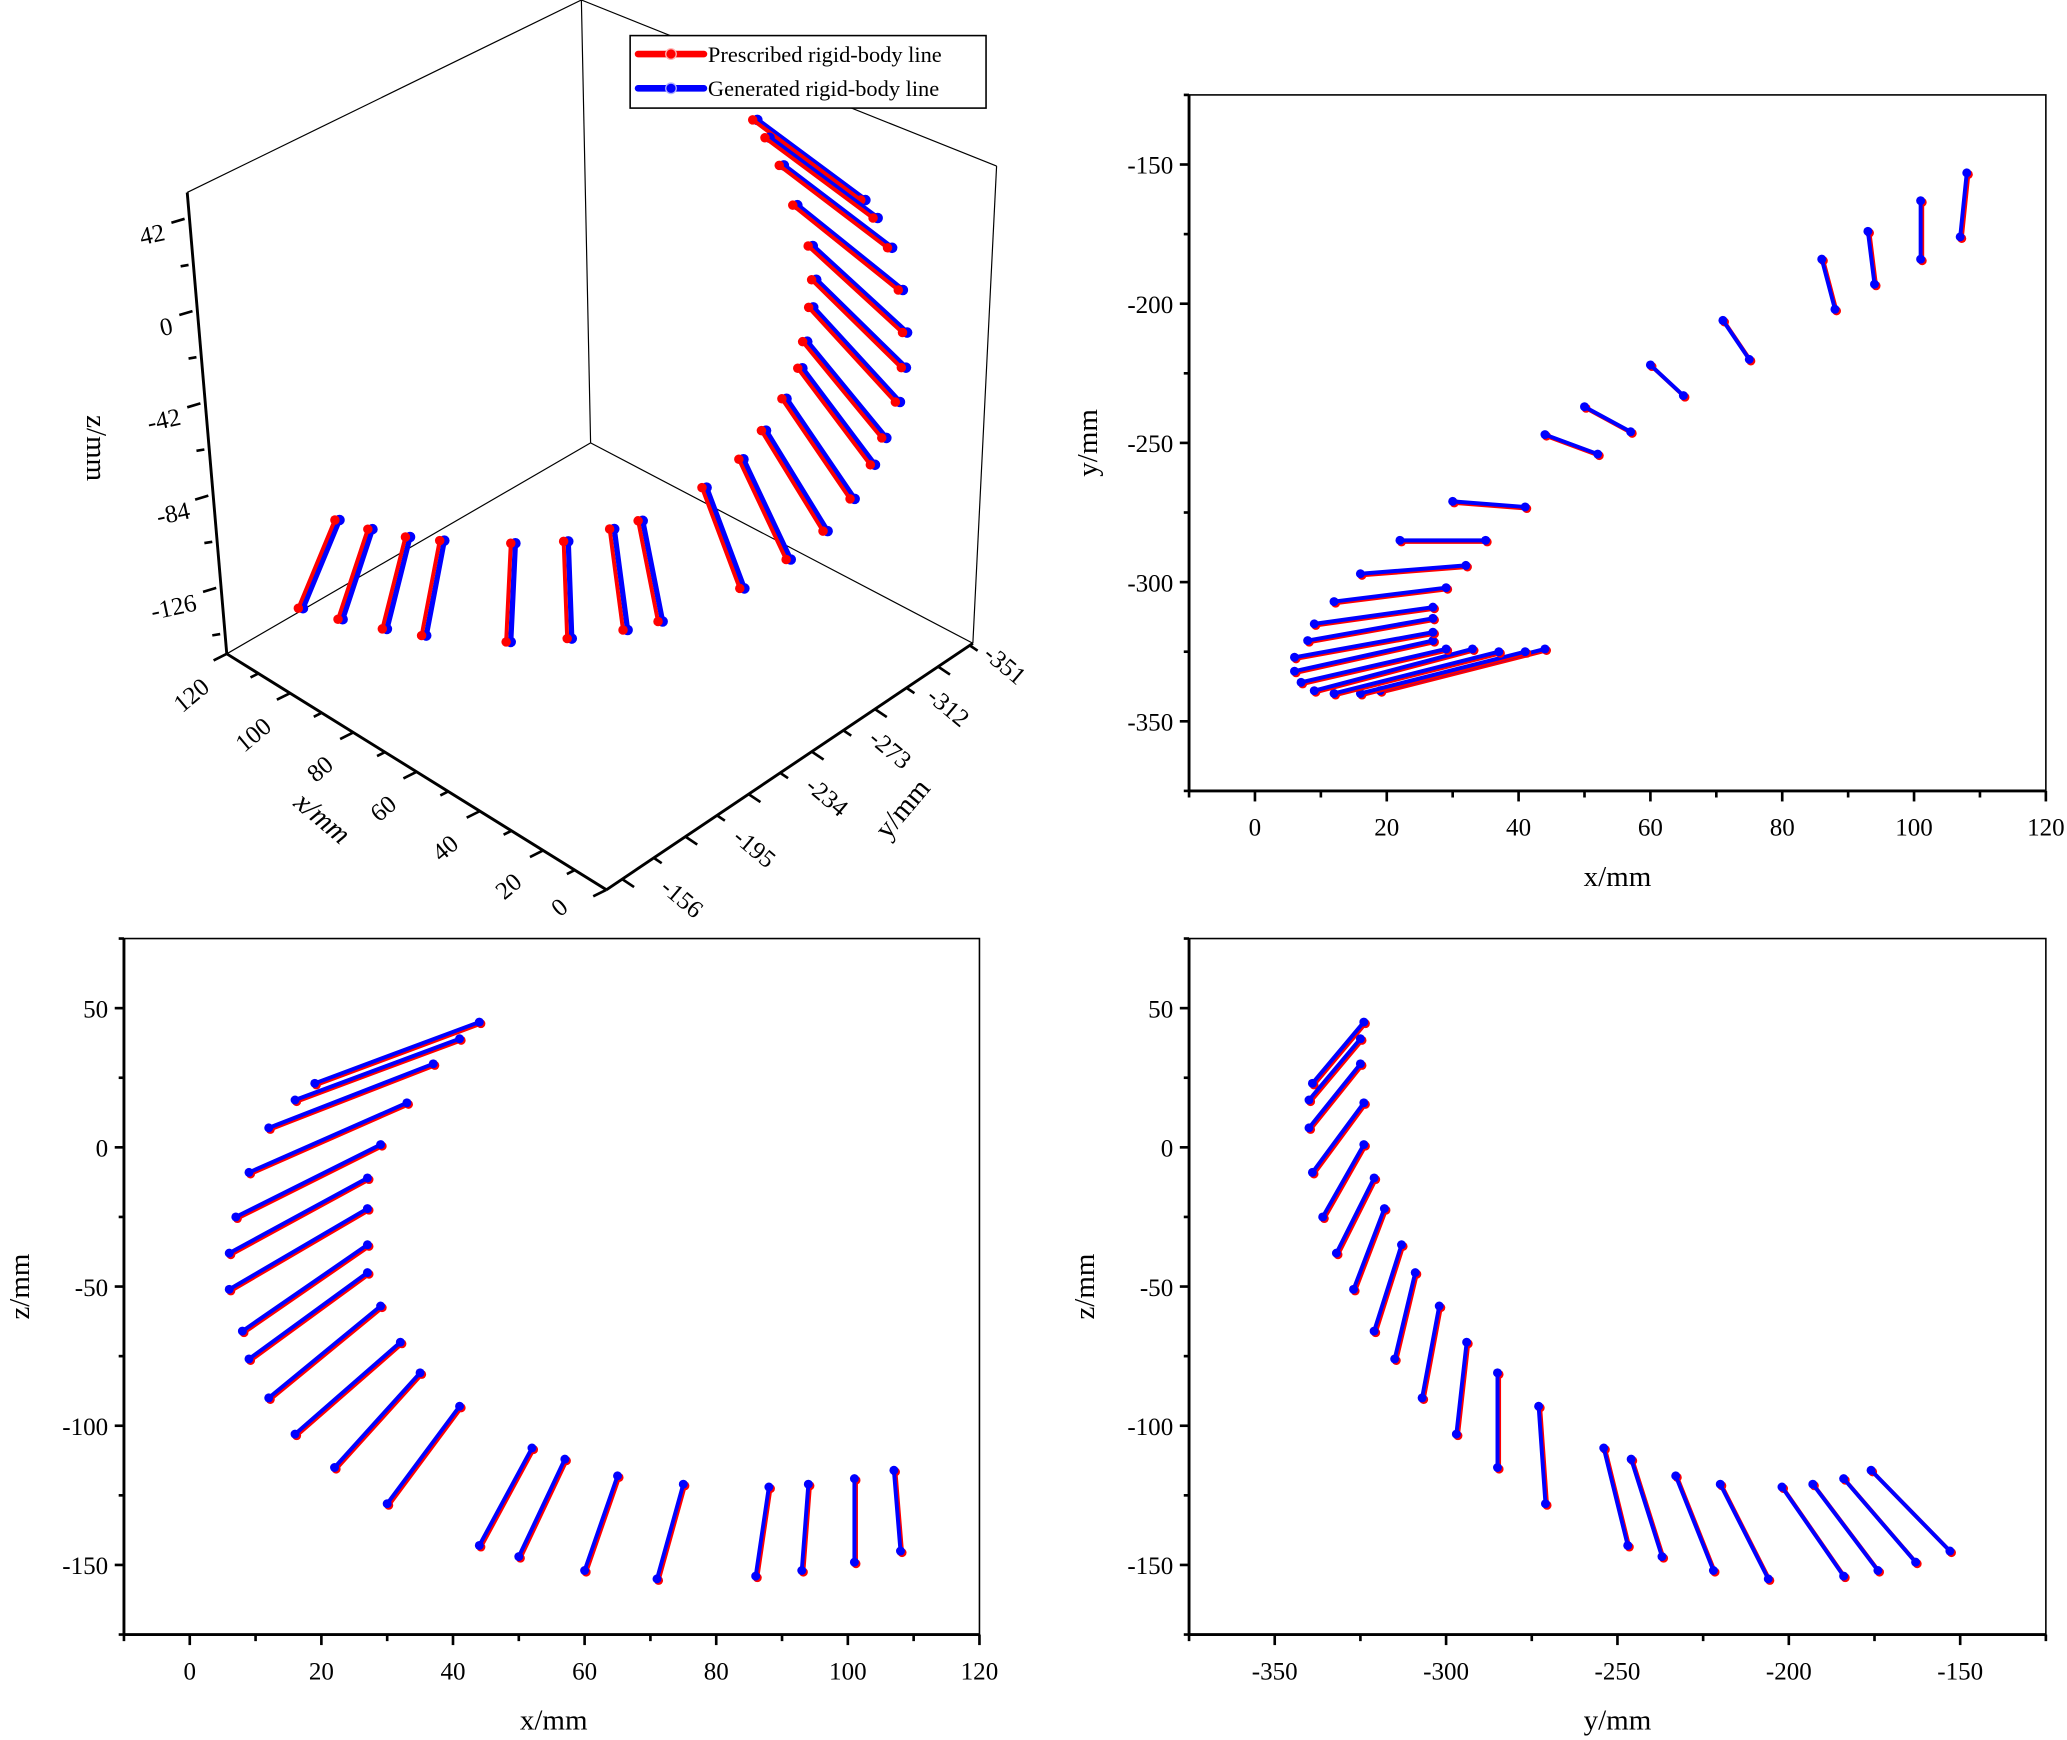 The height and width of the screenshot is (1740, 2067). What do you see at coordinates (565, 1301) in the screenshot?
I see `xz-segments` at bounding box center [565, 1301].